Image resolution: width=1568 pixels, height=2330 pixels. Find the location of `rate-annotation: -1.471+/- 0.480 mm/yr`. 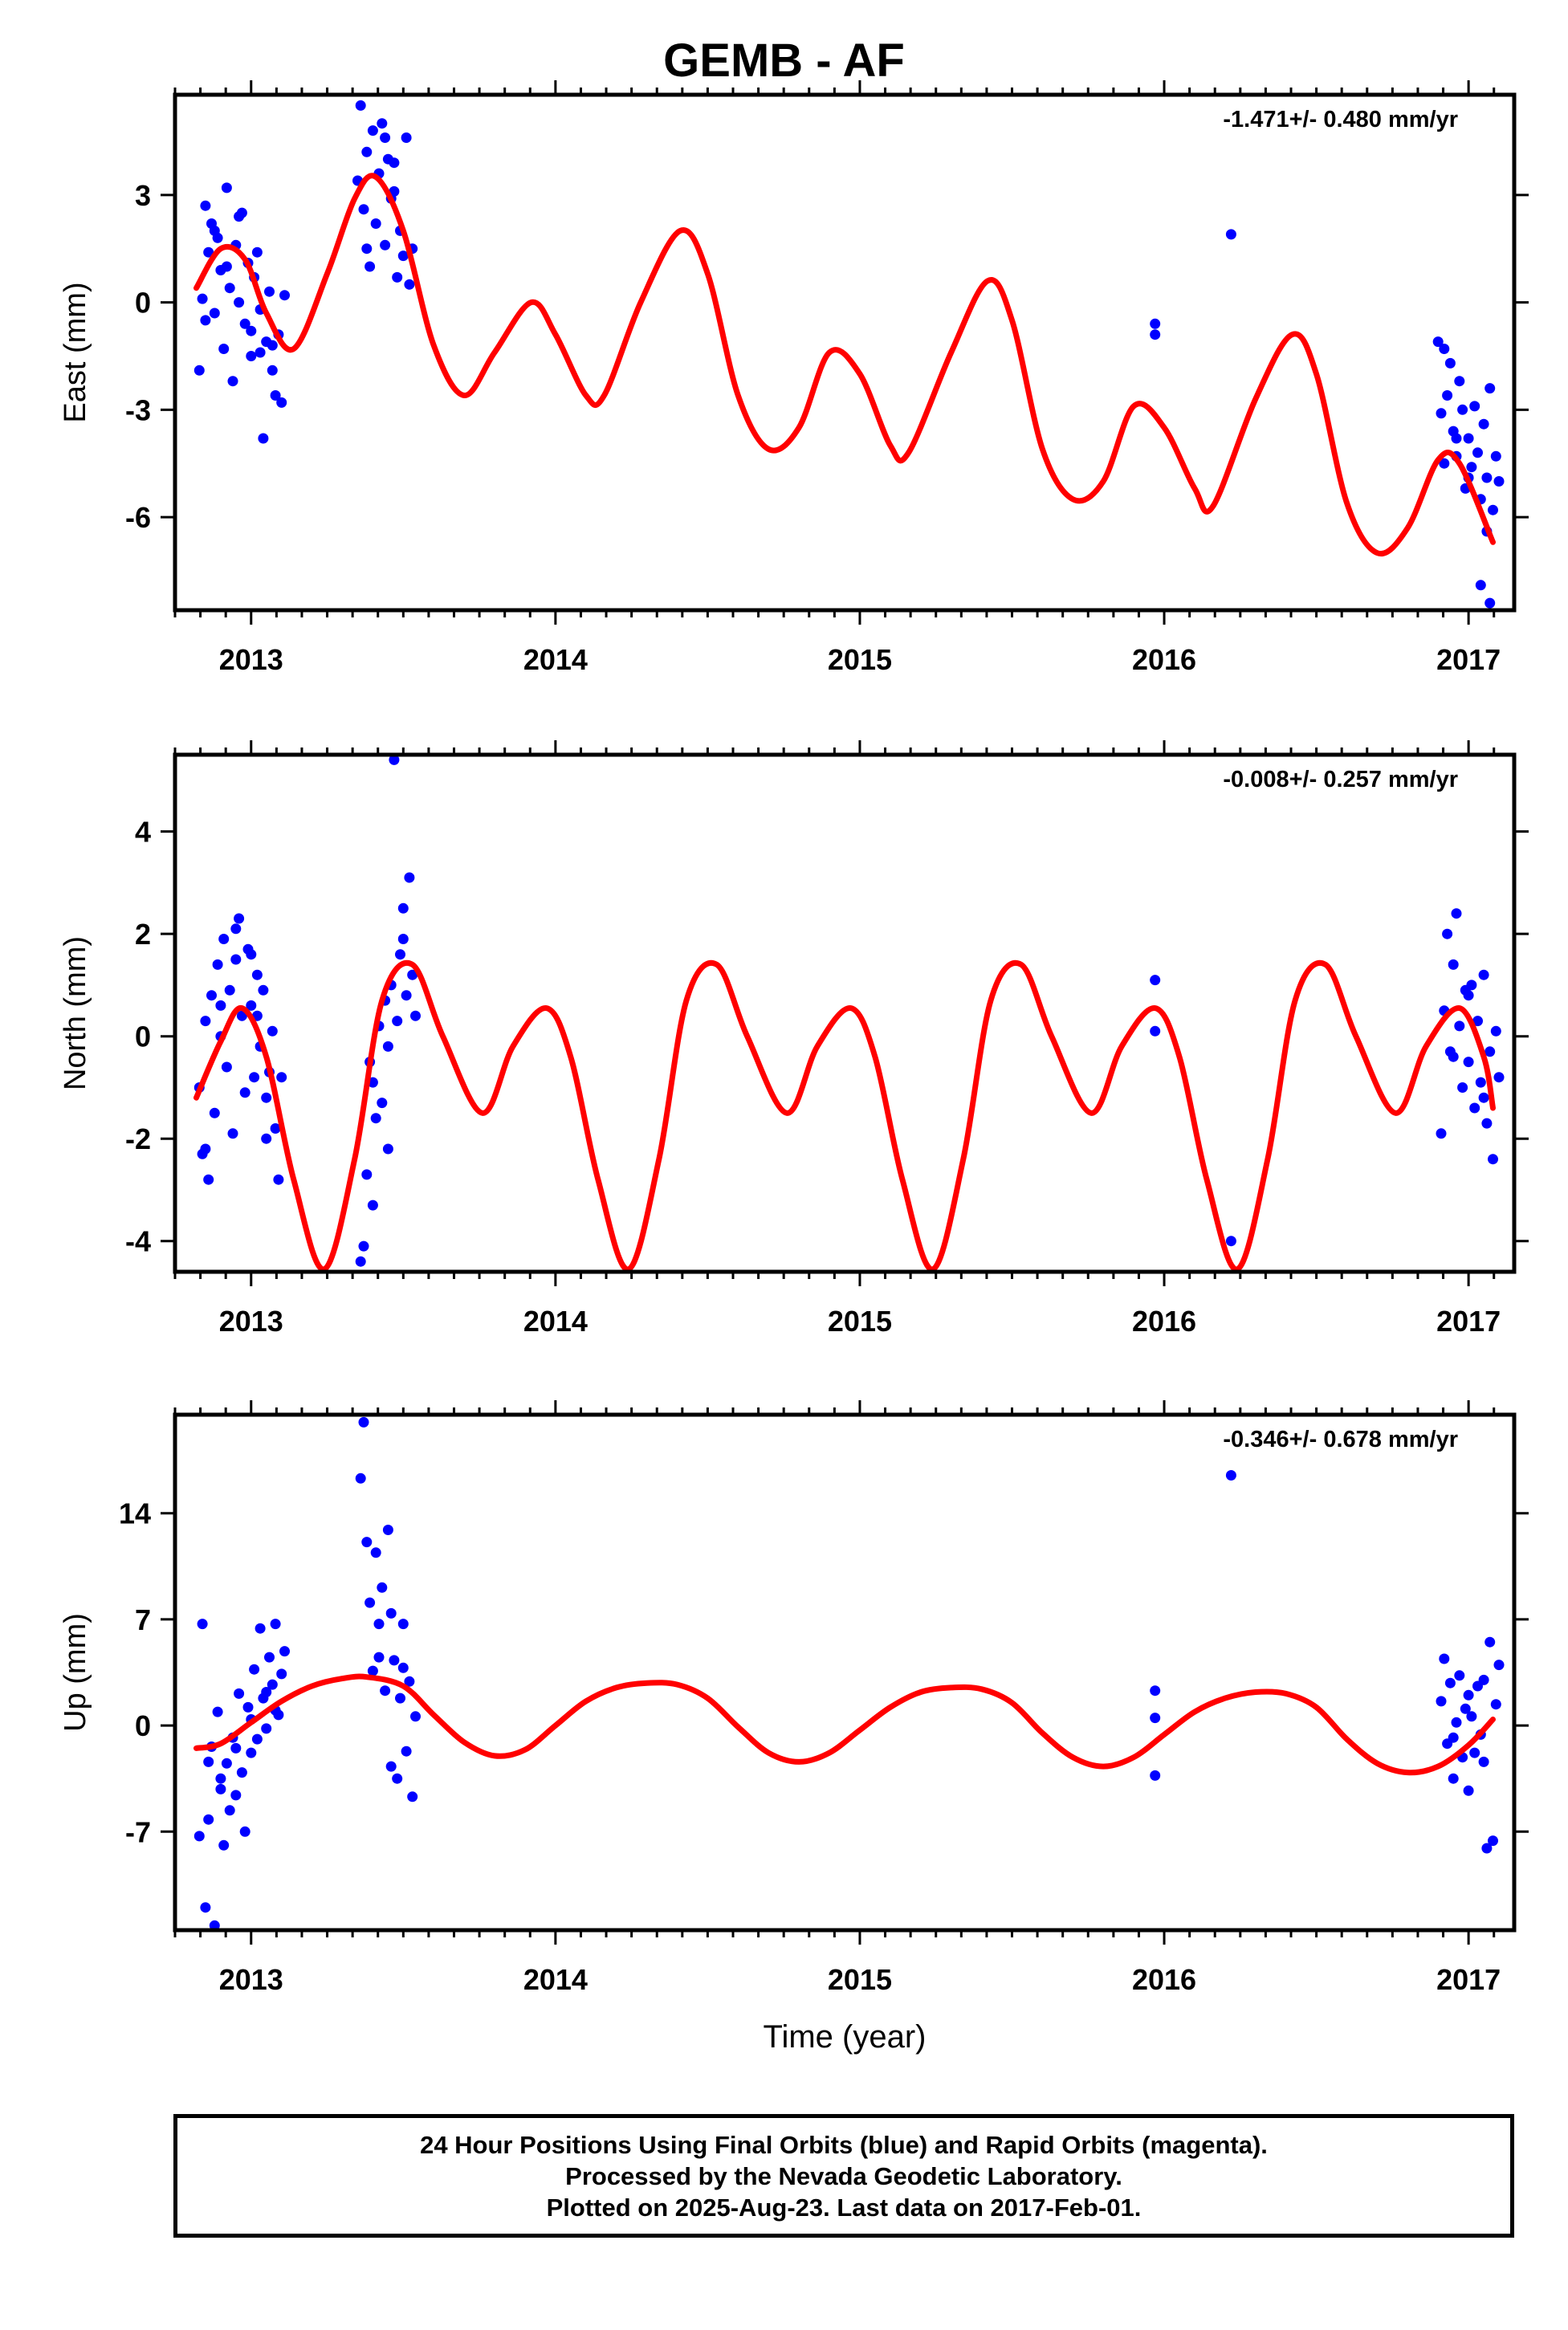

rate-annotation: -1.471+/- 0.480 mm/yr is located at coordinates (1340, 119).